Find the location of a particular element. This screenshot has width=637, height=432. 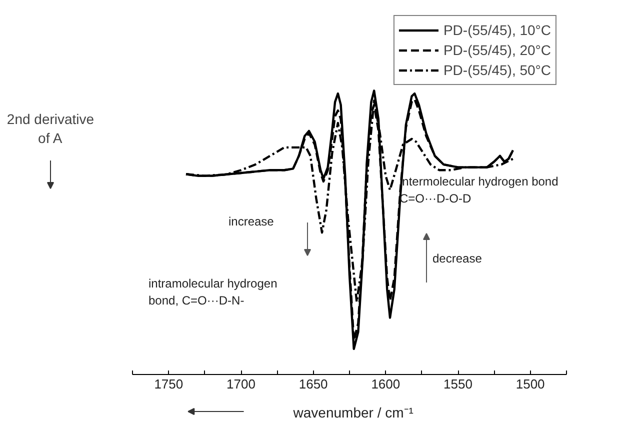

x-tick-label: 1700 is located at coordinates (241, 384).